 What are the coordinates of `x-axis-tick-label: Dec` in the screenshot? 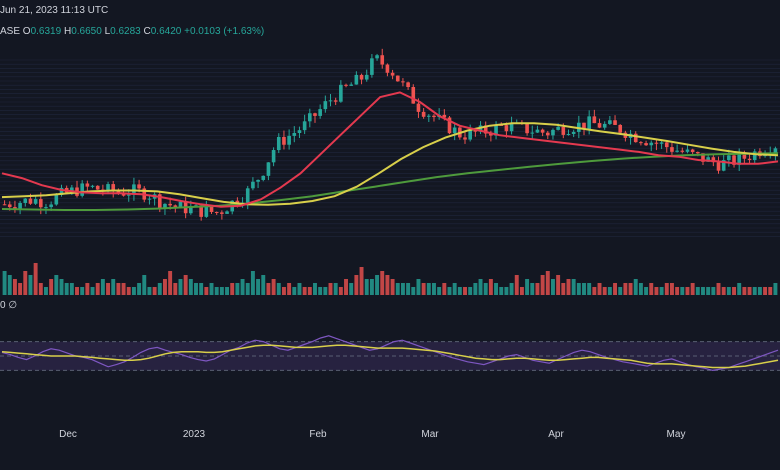 It's located at (68, 434).